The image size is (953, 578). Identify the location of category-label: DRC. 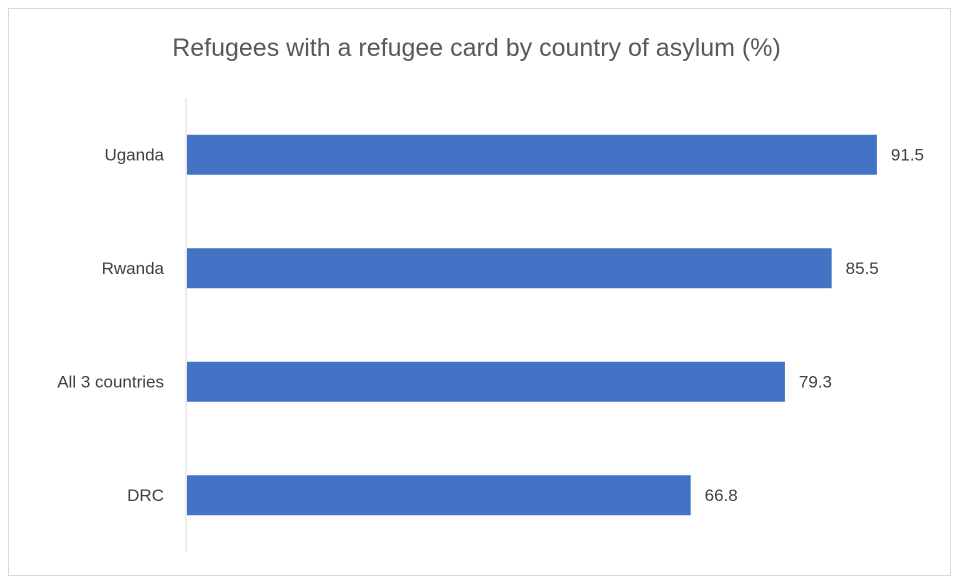
(145, 495).